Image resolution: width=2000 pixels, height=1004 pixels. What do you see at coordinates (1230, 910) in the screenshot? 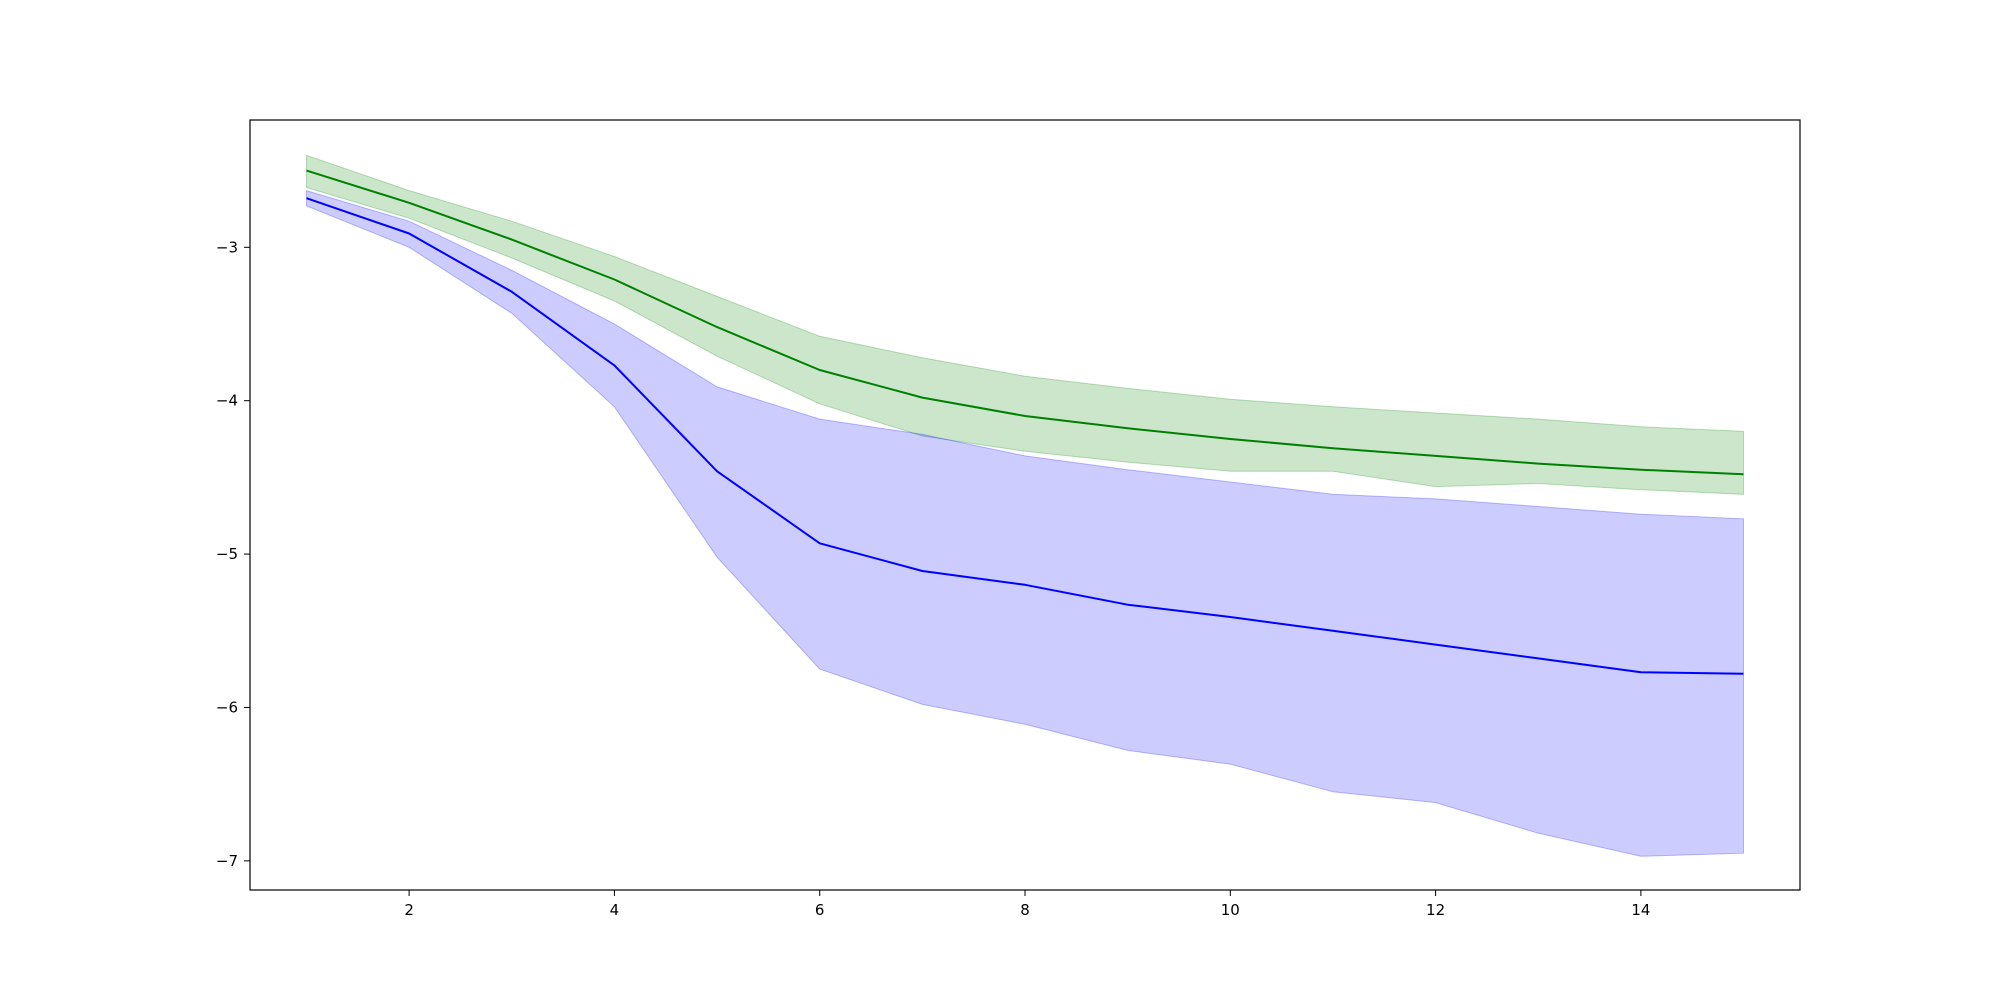
I see `x-tick-label: 10` at bounding box center [1230, 910].